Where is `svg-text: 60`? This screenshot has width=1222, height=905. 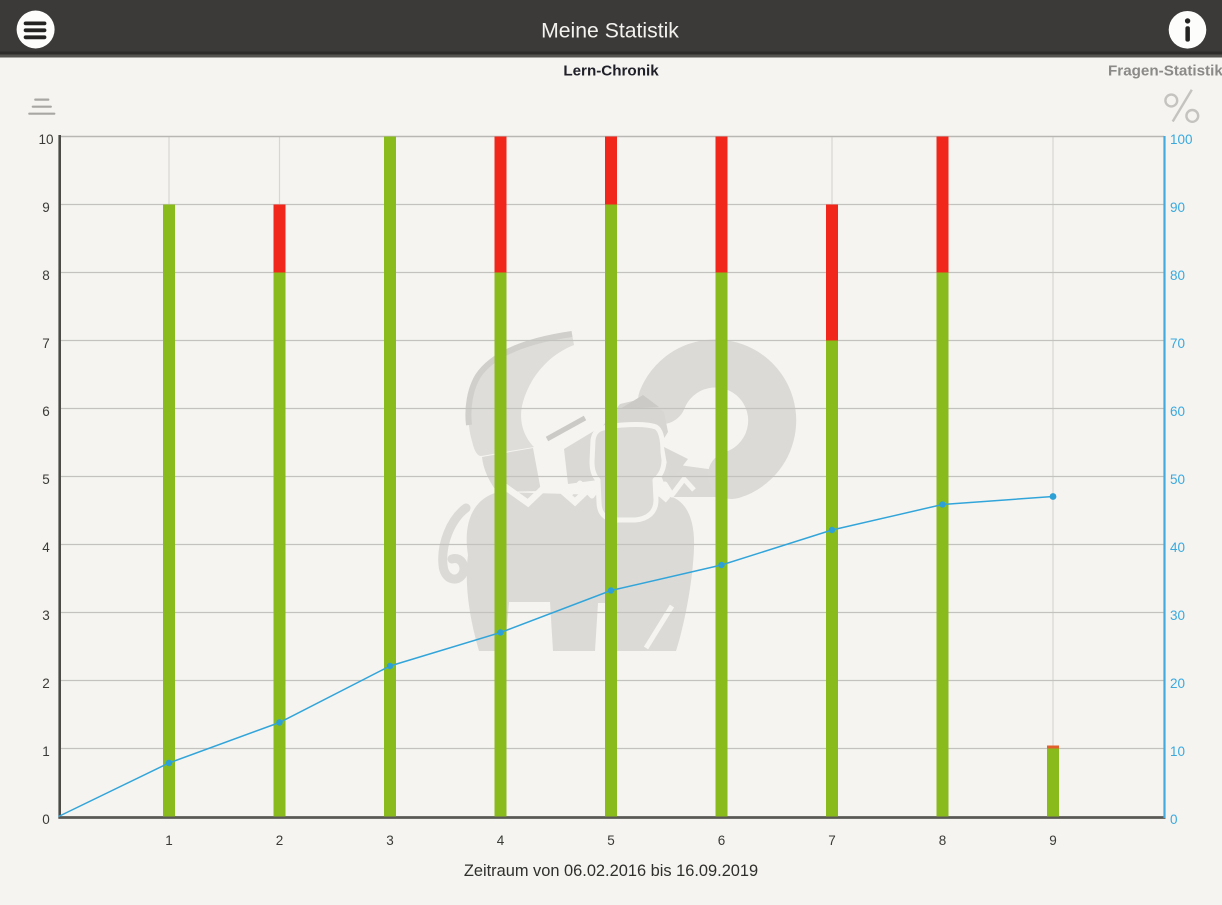 svg-text: 60 is located at coordinates (1177, 411).